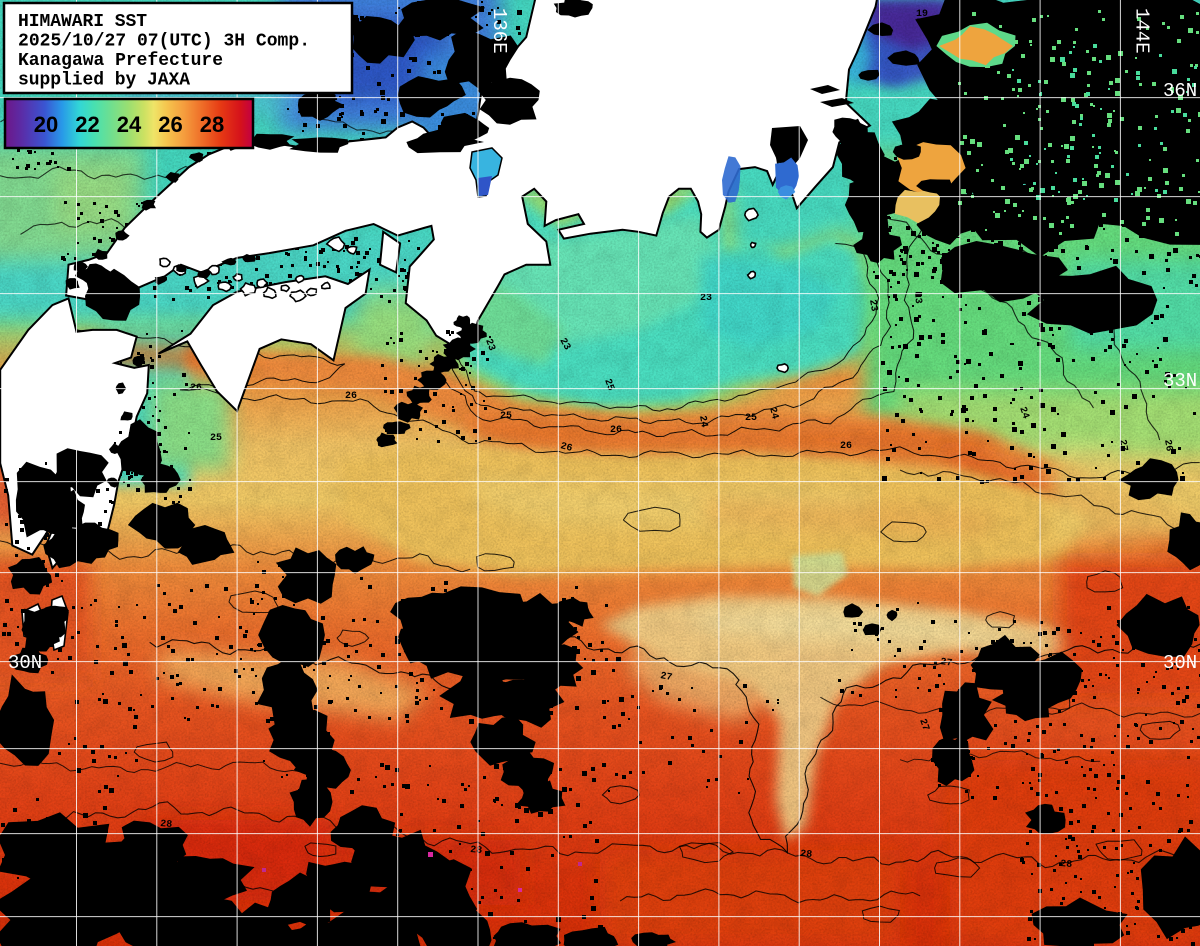  What do you see at coordinates (164, 42) in the screenshot?
I see `svg-text: 2025/10/27 07(UTC) 3H Comp.` at bounding box center [164, 42].